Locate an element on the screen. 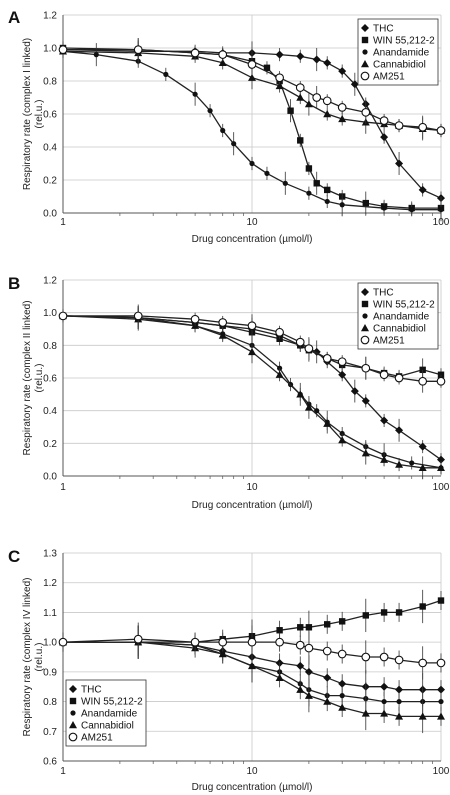  x-tick-label: 1 is located at coordinates (63, 222).